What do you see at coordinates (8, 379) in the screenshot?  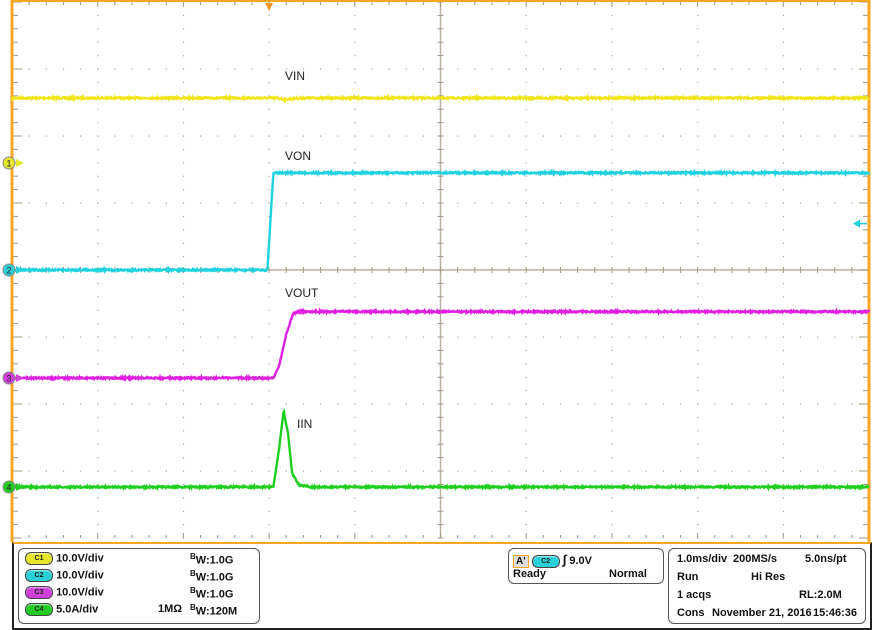 I see `marker-number: 3` at bounding box center [8, 379].